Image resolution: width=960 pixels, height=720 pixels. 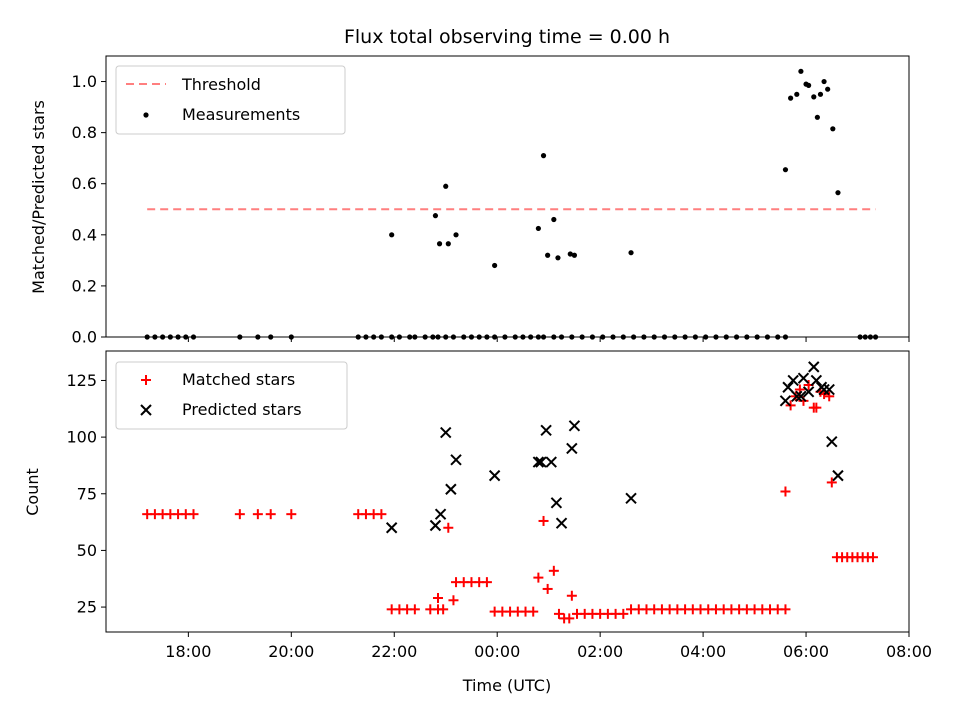 I want to click on x-tick-label: 22:00, so click(x=394, y=651).